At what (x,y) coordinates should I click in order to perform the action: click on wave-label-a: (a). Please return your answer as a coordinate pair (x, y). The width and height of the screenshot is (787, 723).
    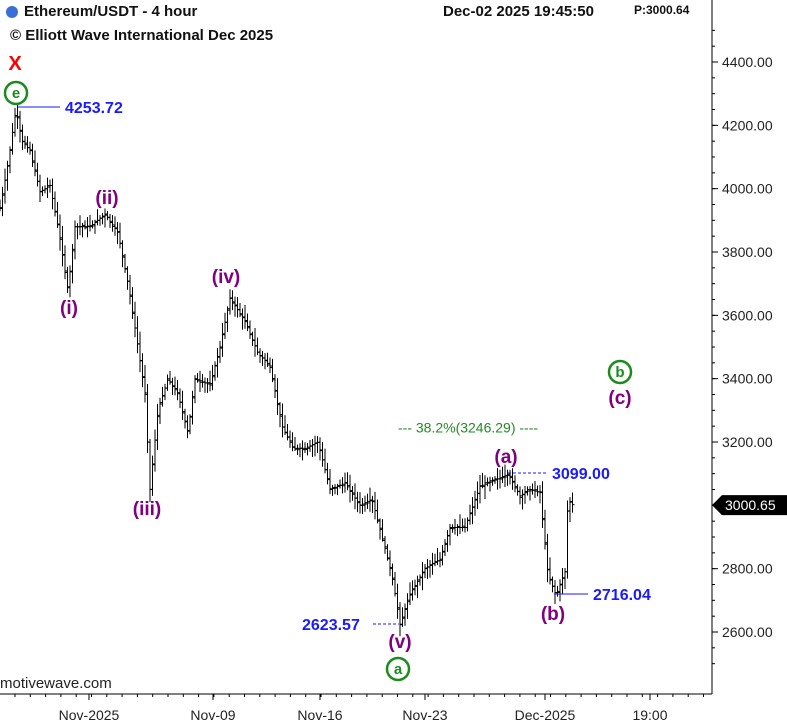
    Looking at the image, I should click on (505, 457).